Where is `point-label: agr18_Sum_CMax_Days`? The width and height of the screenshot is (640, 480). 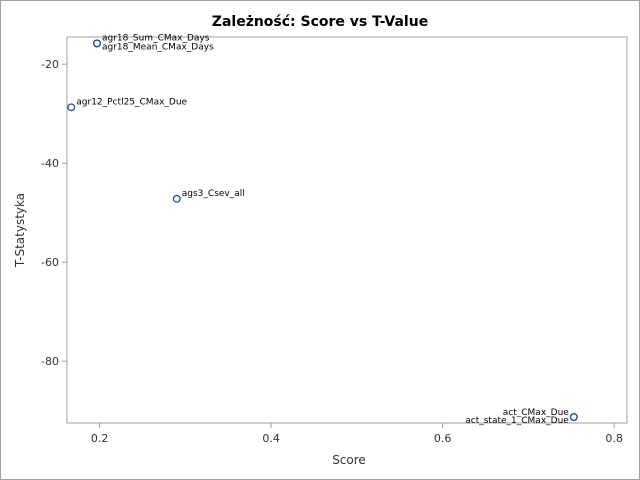 point-label: agr18_Sum_CMax_Days is located at coordinates (156, 38).